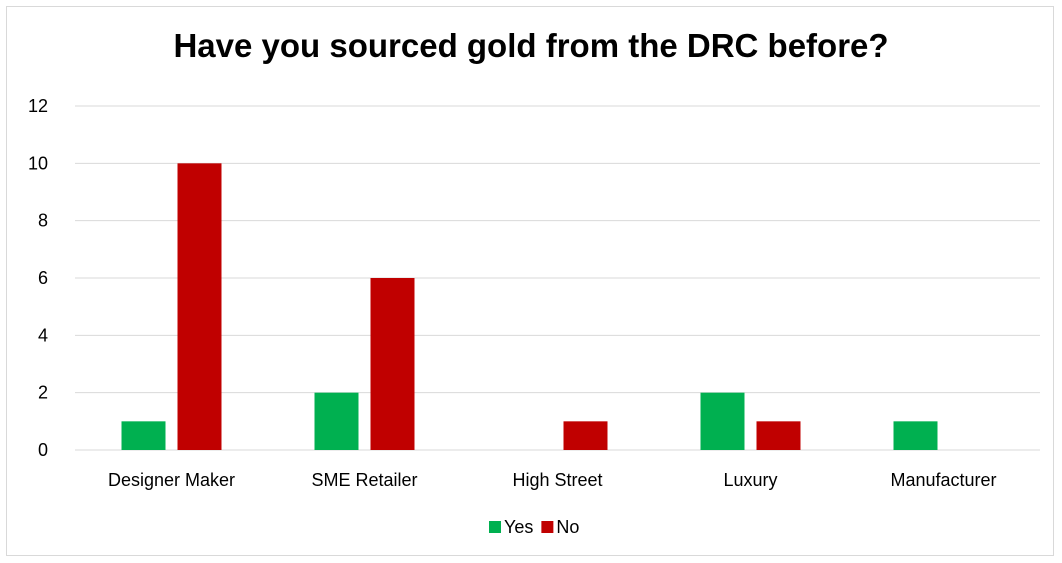 Image resolution: width=1062 pixels, height=563 pixels. Describe the element at coordinates (43, 450) in the screenshot. I see `y-tick-label: 0` at that location.